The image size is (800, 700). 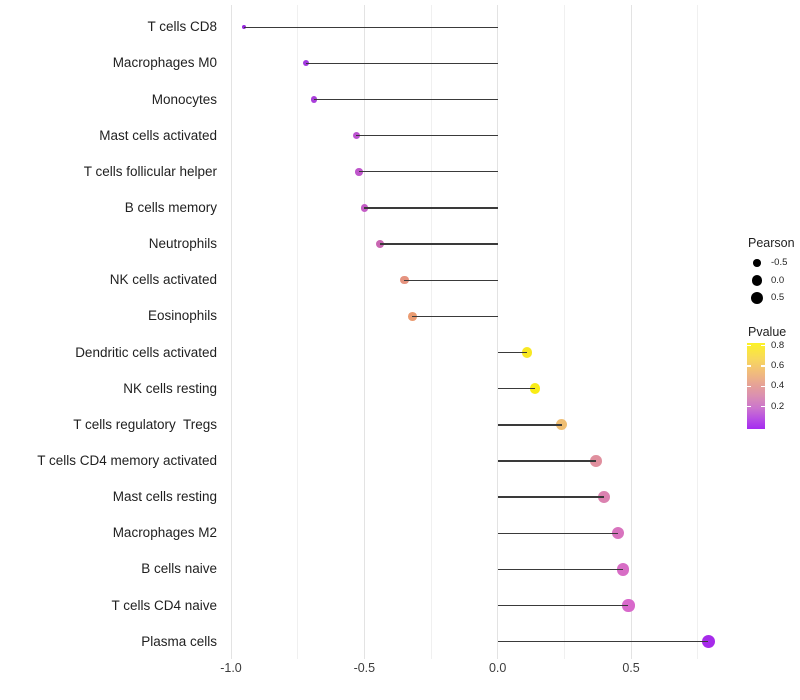 What do you see at coordinates (179, 641) in the screenshot?
I see `category-label: Plasma cells` at bounding box center [179, 641].